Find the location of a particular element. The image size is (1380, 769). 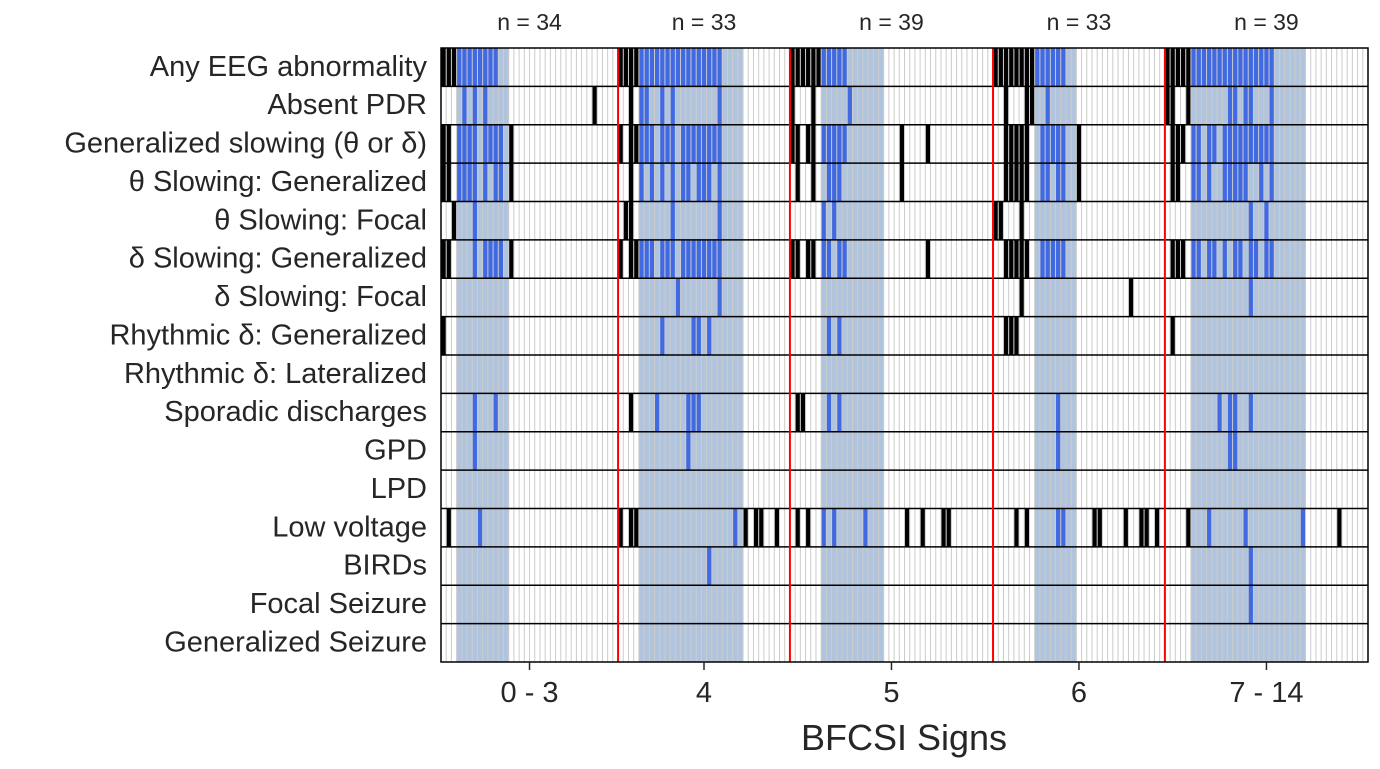

row-label: Focal Seizure is located at coordinates (338, 604).